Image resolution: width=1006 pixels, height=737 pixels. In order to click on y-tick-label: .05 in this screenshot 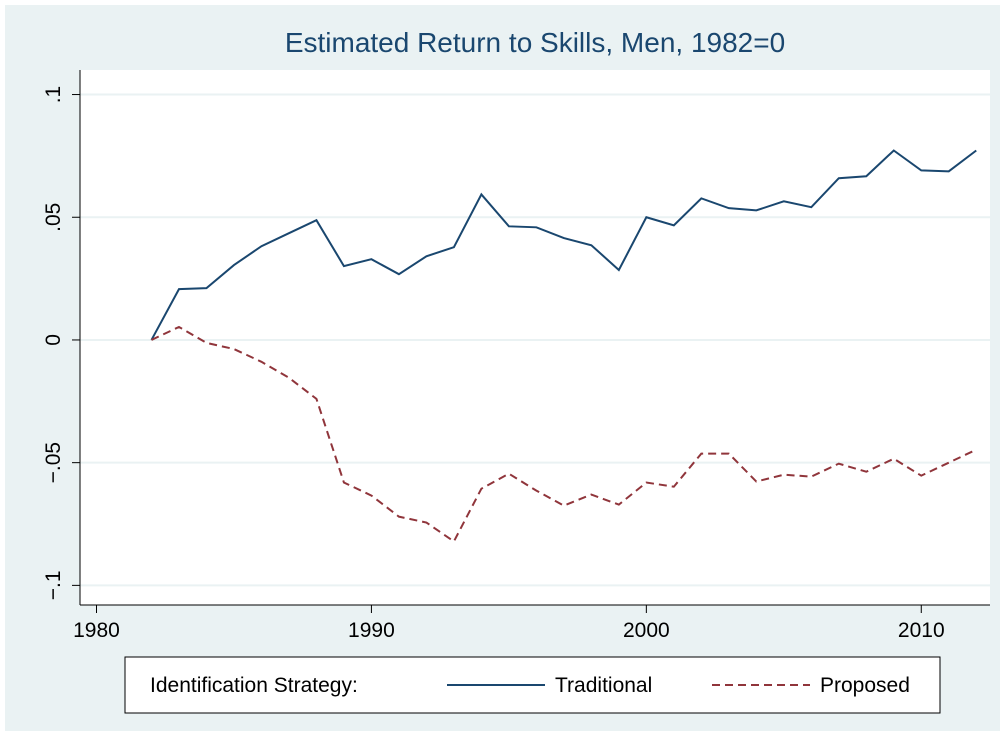, I will do `click(53, 217)`.